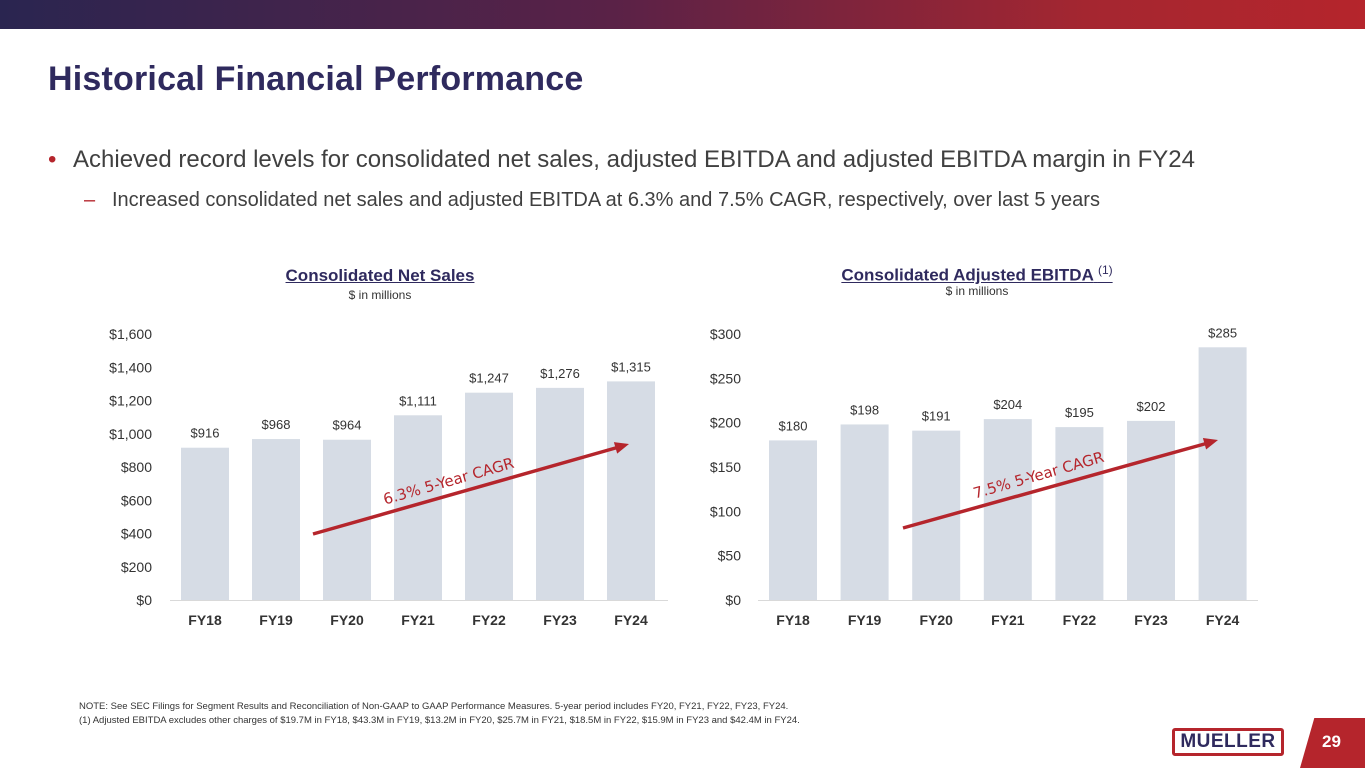 The height and width of the screenshot is (768, 1365). Describe the element at coordinates (347, 620) in the screenshot. I see `net-sales-category-label: FY20` at that location.